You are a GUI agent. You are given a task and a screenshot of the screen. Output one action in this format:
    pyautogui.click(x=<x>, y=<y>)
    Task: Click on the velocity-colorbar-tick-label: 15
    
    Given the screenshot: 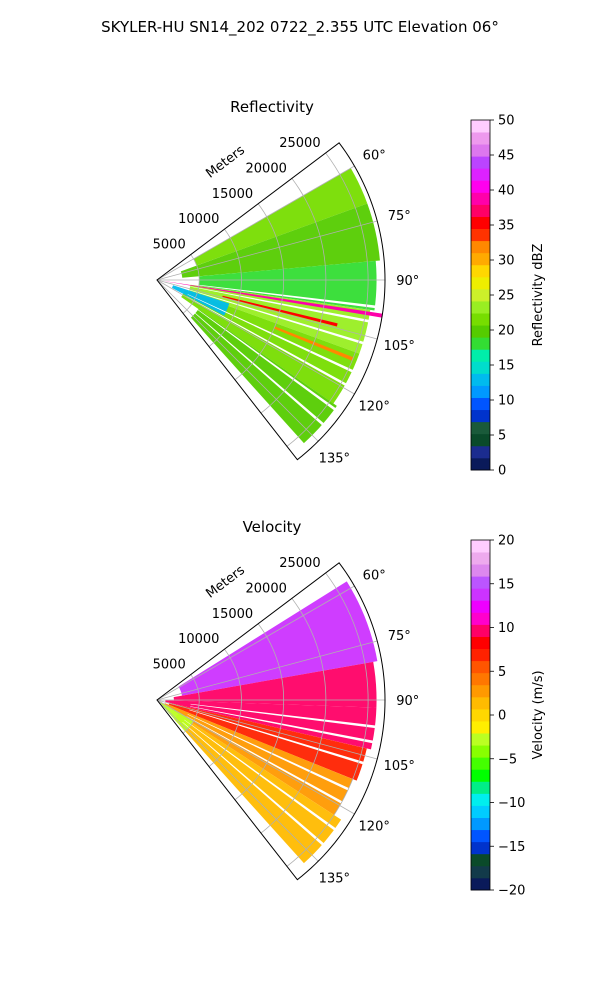 What is the action you would take?
    pyautogui.click(x=506, y=584)
    